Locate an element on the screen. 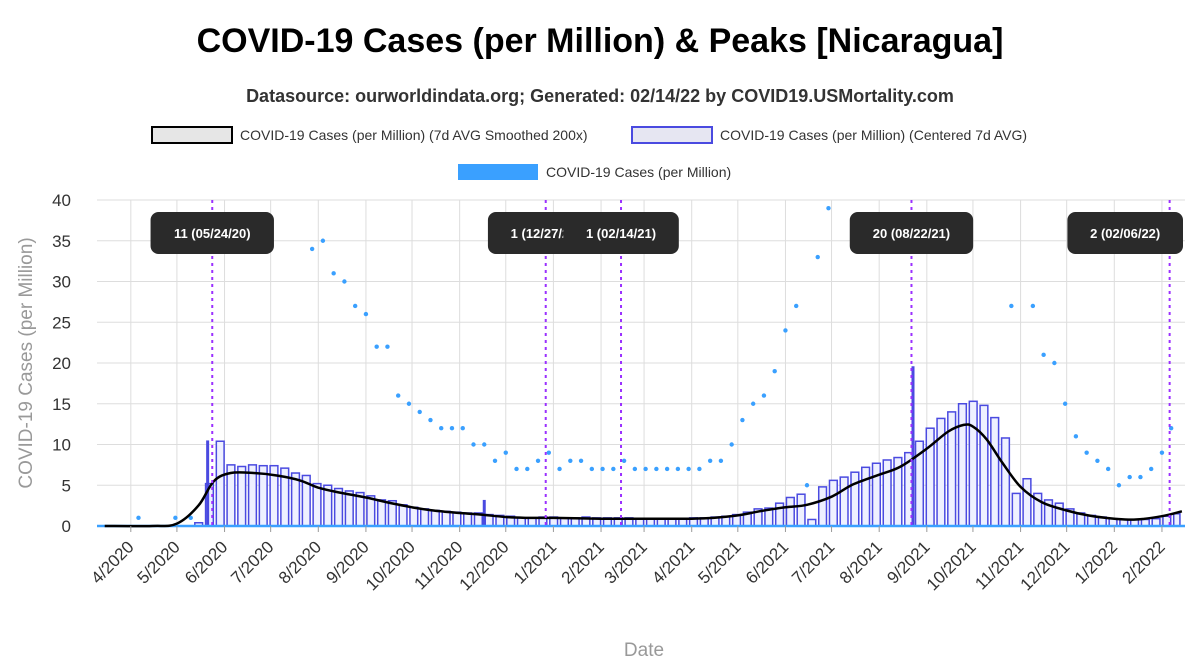 The image size is (1200, 670). x-tick-label: 3/2021 is located at coordinates (626, 562).